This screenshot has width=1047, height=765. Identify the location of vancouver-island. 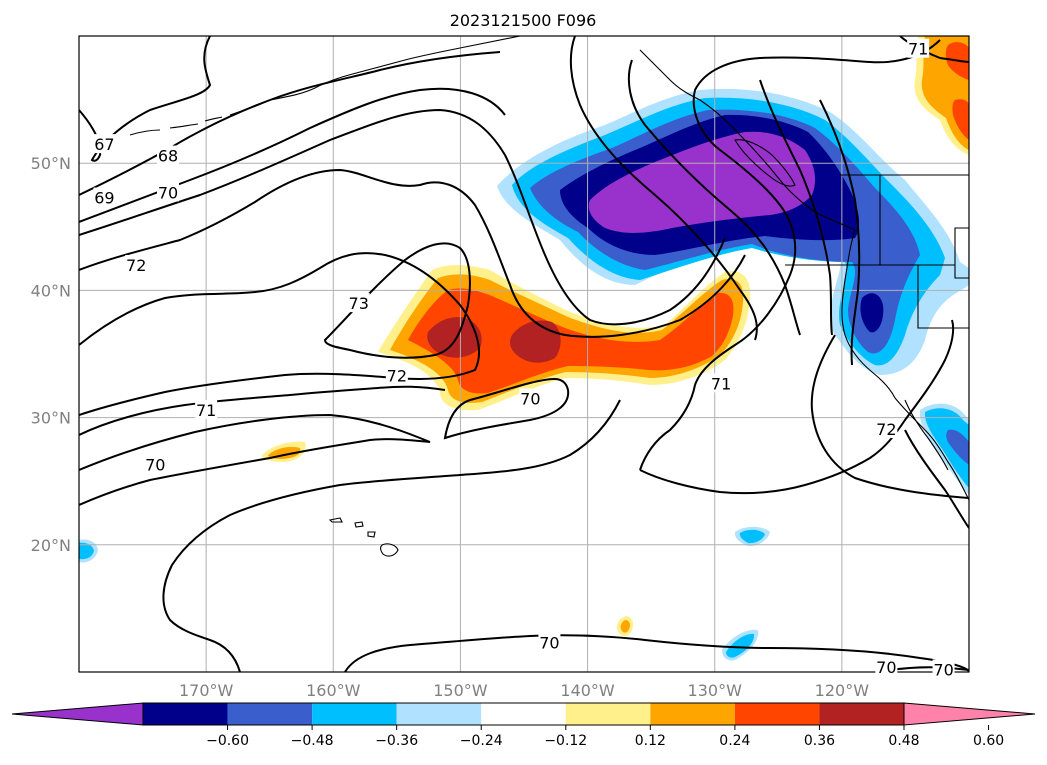
(765, 163).